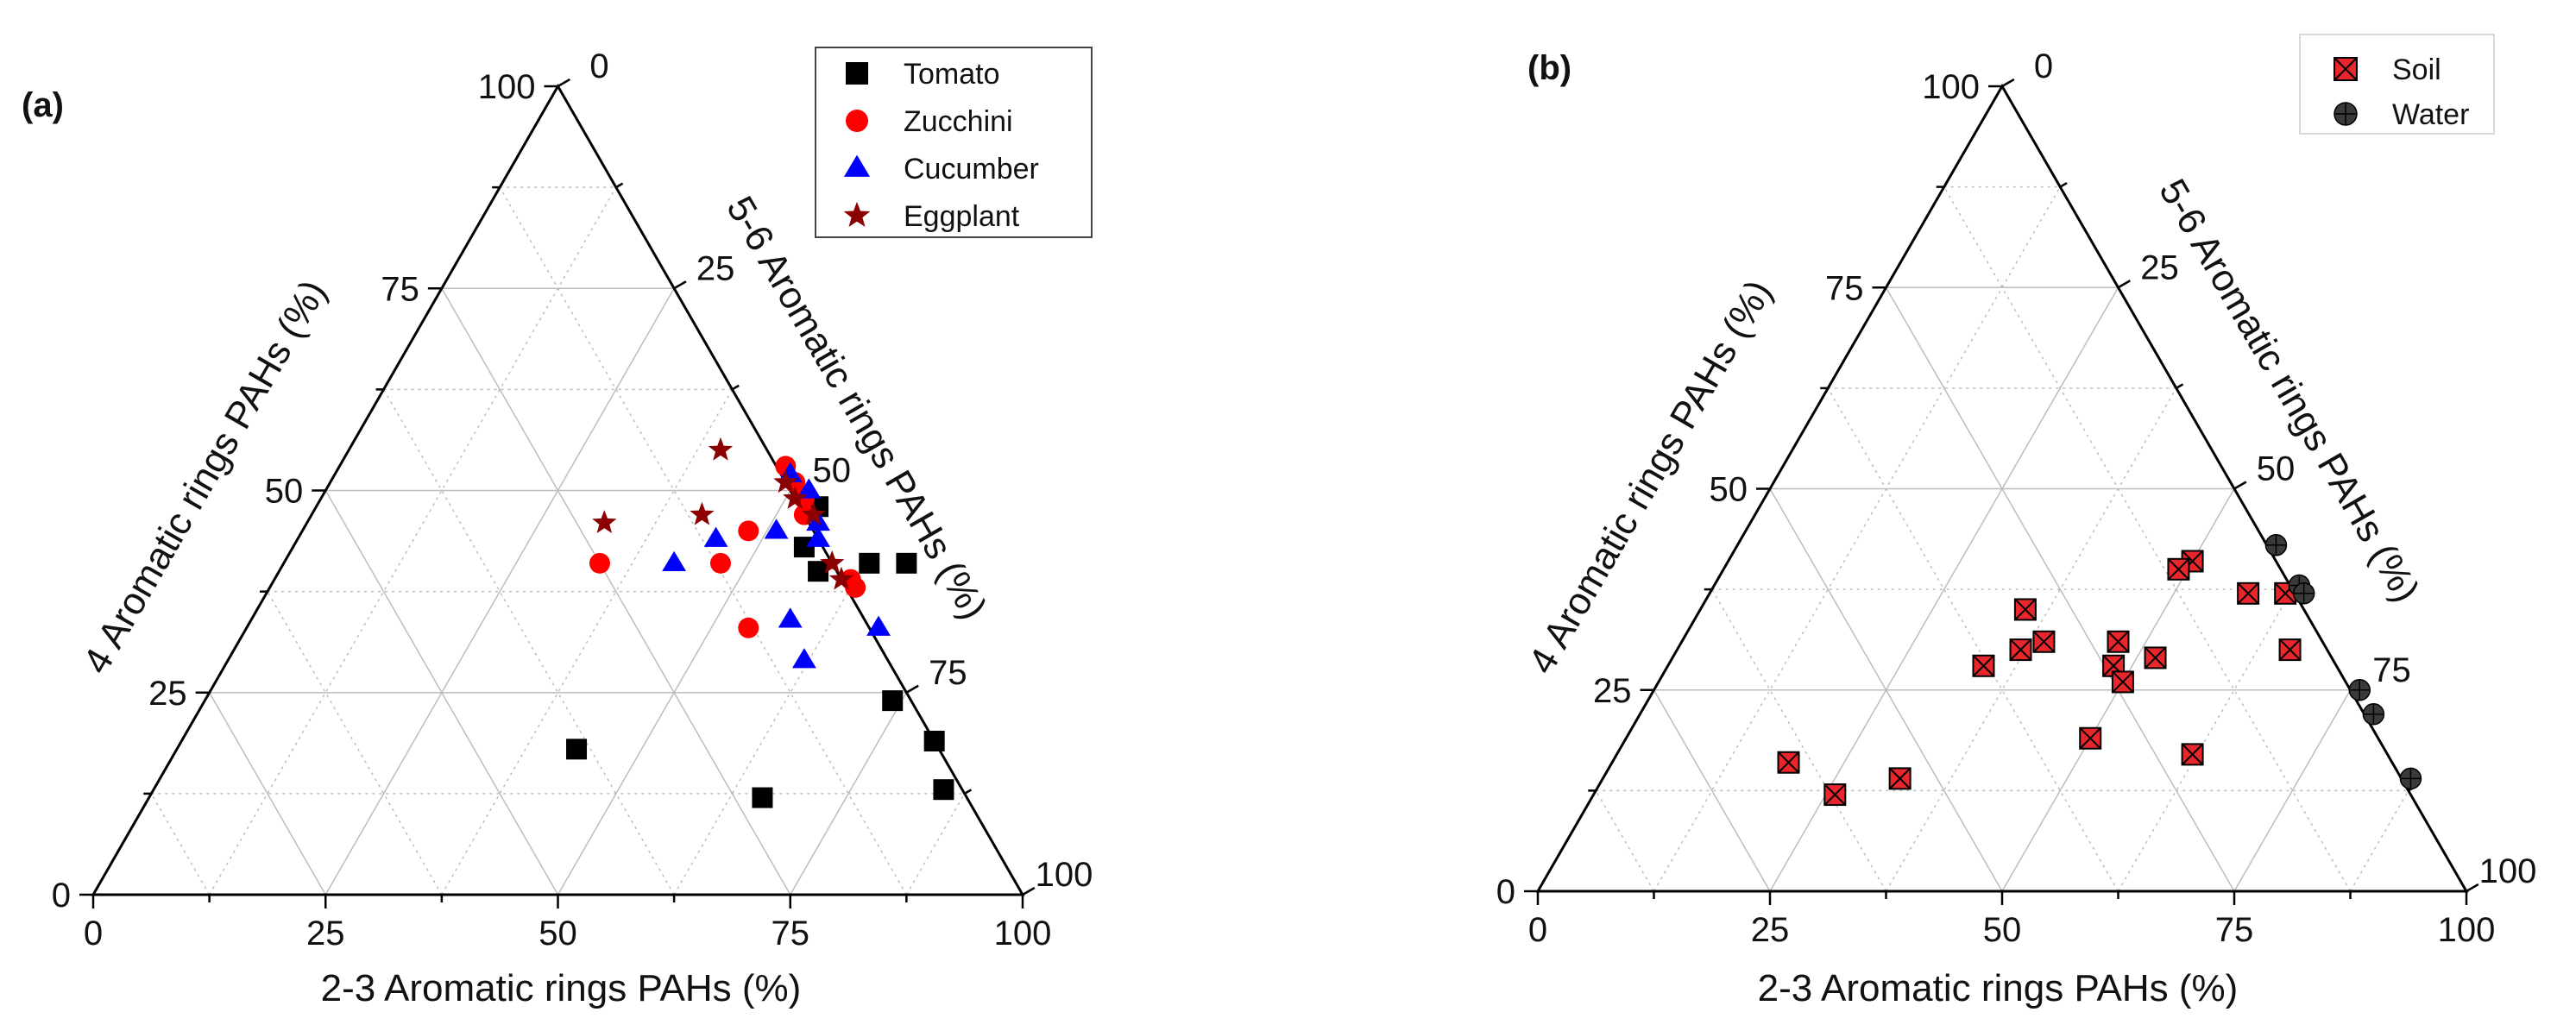 The height and width of the screenshot is (1031, 2576). What do you see at coordinates (962, 216) in the screenshot?
I see `legend-label-eggplant: Eggplant` at bounding box center [962, 216].